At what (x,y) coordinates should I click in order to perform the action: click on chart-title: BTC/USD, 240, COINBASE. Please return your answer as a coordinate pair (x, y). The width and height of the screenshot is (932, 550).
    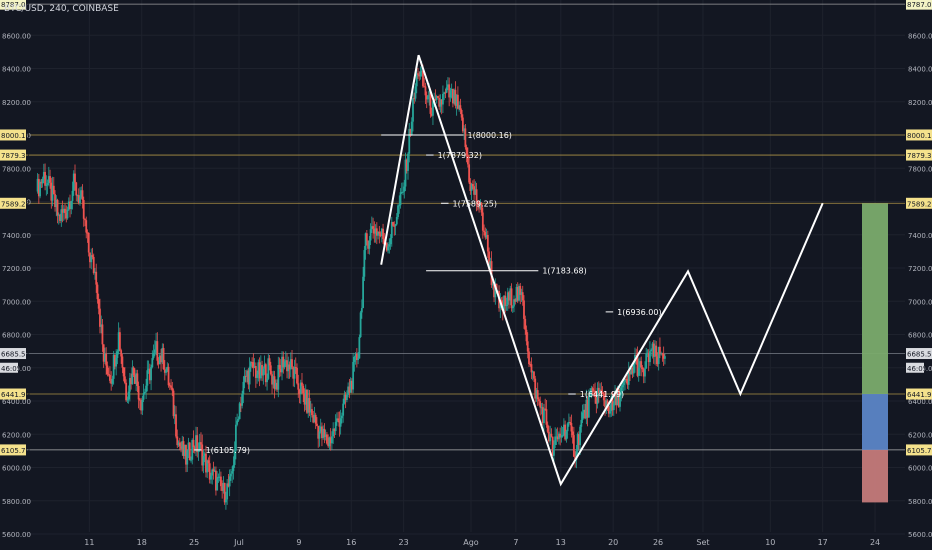
    Looking at the image, I should click on (61, 9).